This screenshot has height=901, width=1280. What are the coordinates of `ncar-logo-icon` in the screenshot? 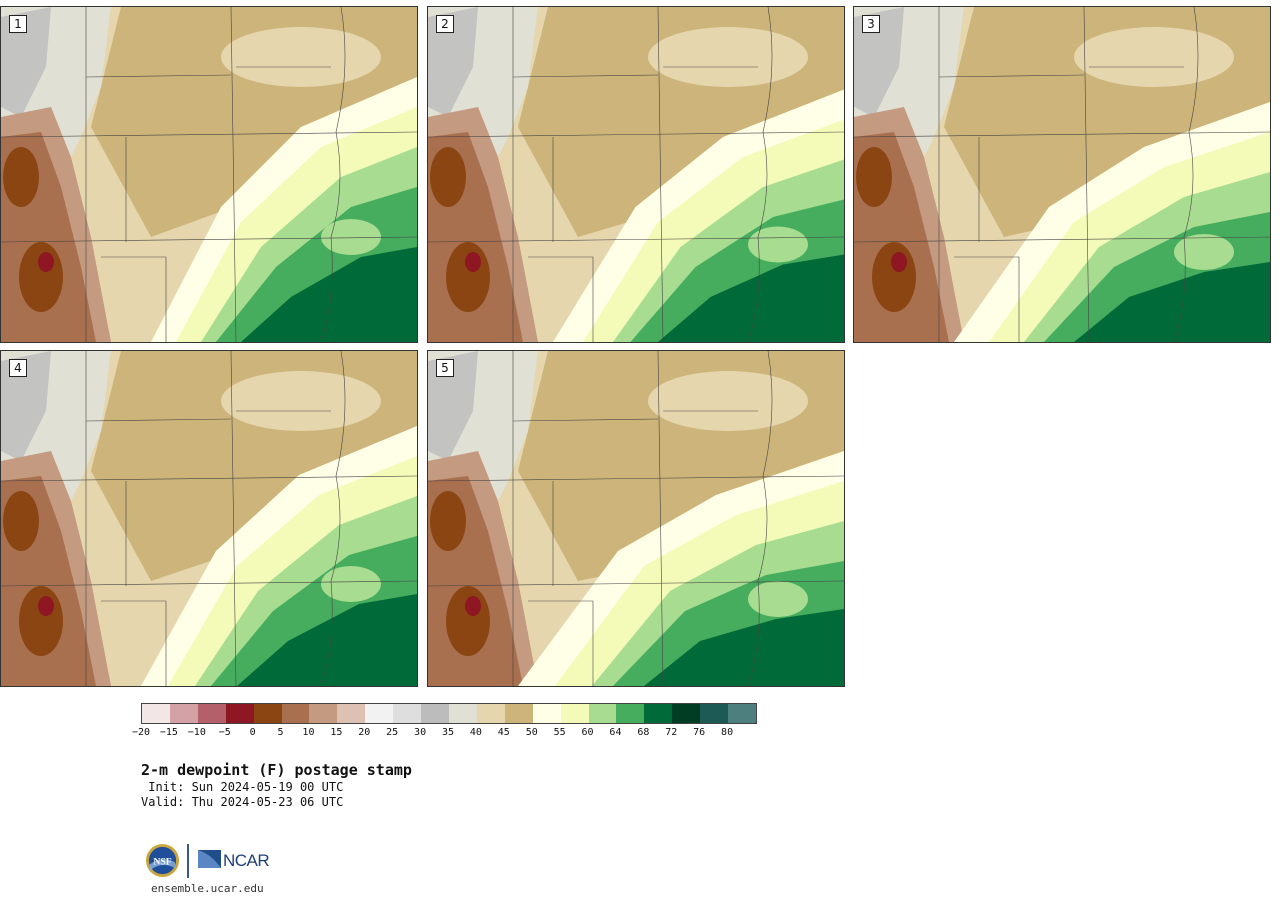 It's located at (209, 859).